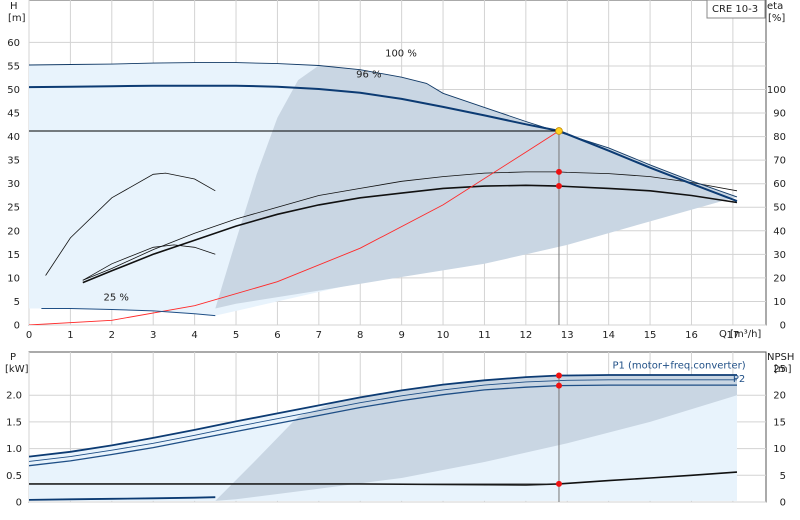 The height and width of the screenshot is (520, 800). I want to click on y-left-tick-label: 0.5, so click(14, 476).